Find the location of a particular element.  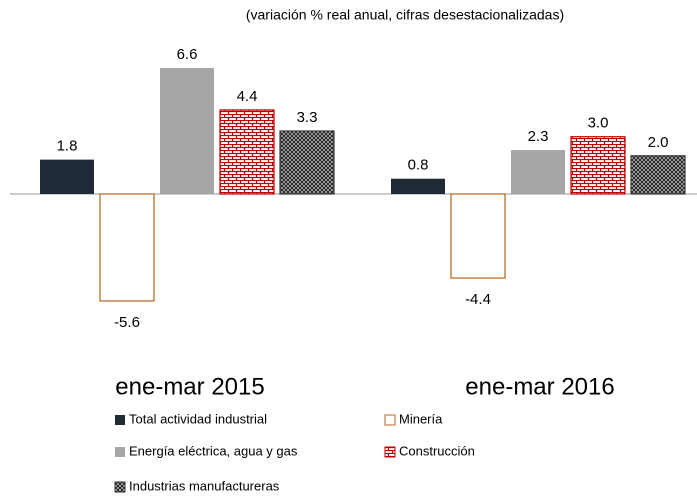

legend-label: Industrias manufactureras is located at coordinates (204, 485).